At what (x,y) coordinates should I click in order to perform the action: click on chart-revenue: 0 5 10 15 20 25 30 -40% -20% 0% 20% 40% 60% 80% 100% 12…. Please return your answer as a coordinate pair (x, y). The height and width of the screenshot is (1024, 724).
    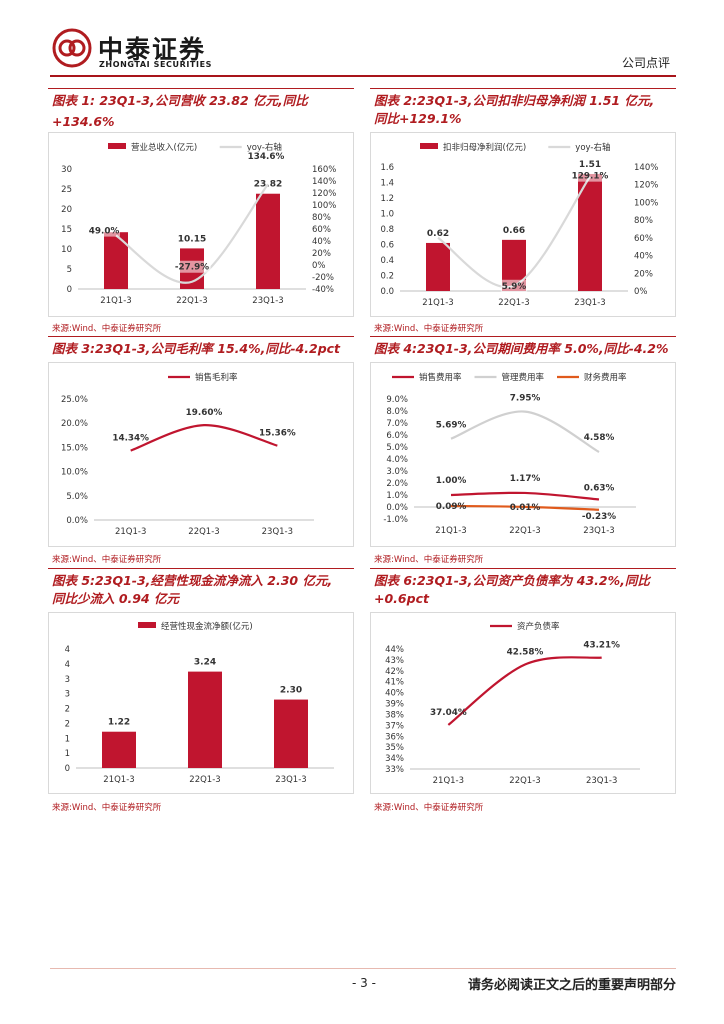
    Looking at the image, I should click on (201, 224).